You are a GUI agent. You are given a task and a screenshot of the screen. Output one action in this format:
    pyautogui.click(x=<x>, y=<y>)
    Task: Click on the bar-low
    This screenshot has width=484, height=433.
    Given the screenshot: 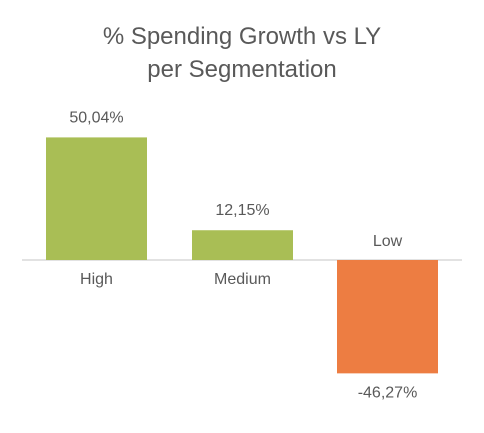 What is the action you would take?
    pyautogui.click(x=387, y=317)
    